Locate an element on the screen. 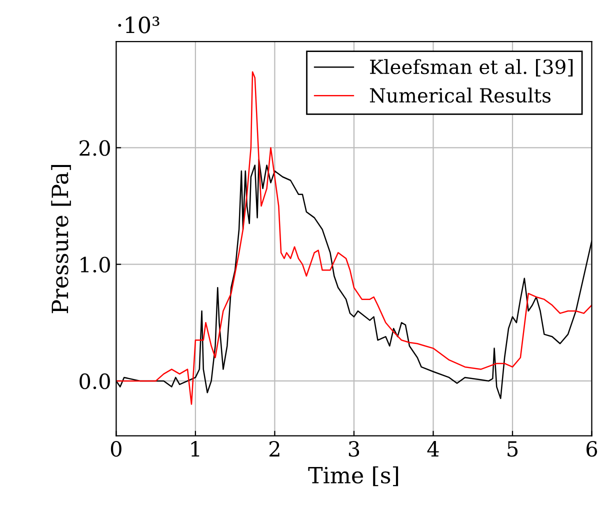  x-tick-label: 6 is located at coordinates (592, 448).